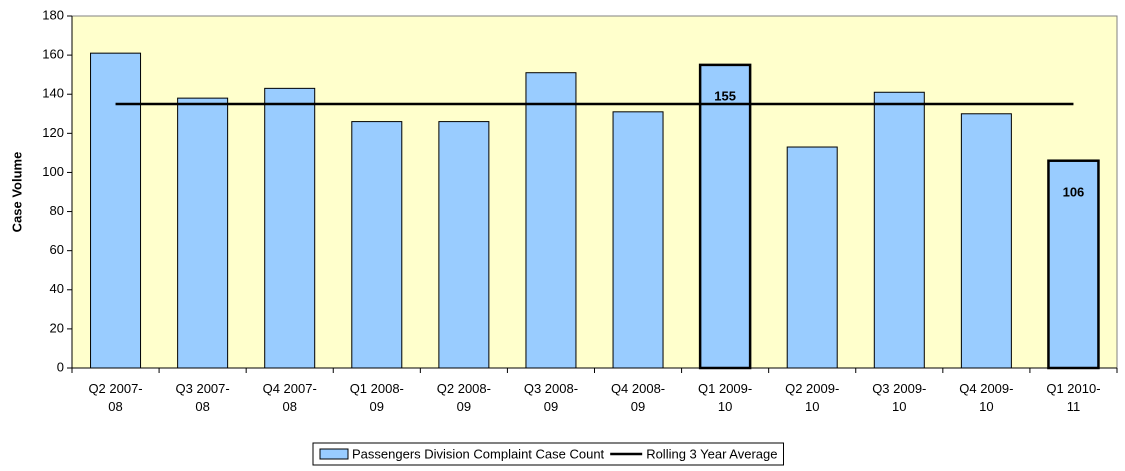 Image resolution: width=1125 pixels, height=471 pixels. Describe the element at coordinates (57, 210) in the screenshot. I see `y-tick-label: 80` at that location.